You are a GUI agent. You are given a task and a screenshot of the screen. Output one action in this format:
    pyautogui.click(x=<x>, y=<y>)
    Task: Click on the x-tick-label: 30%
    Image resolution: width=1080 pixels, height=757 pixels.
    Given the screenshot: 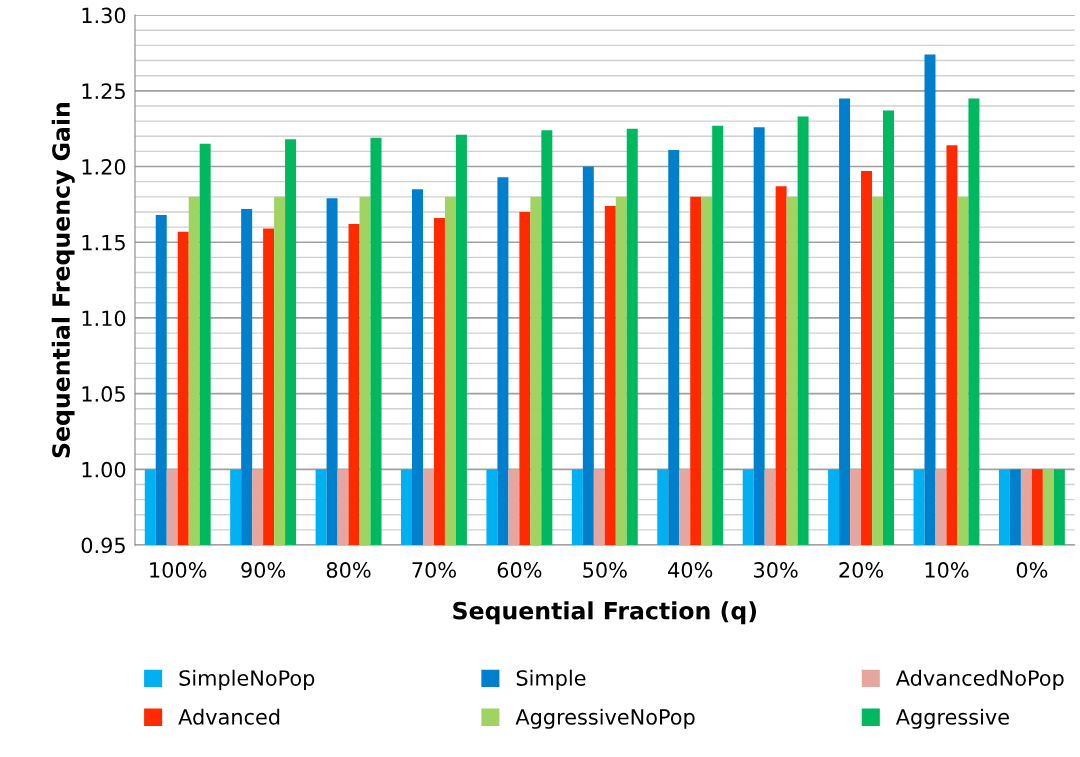 What is the action you would take?
    pyautogui.click(x=776, y=570)
    